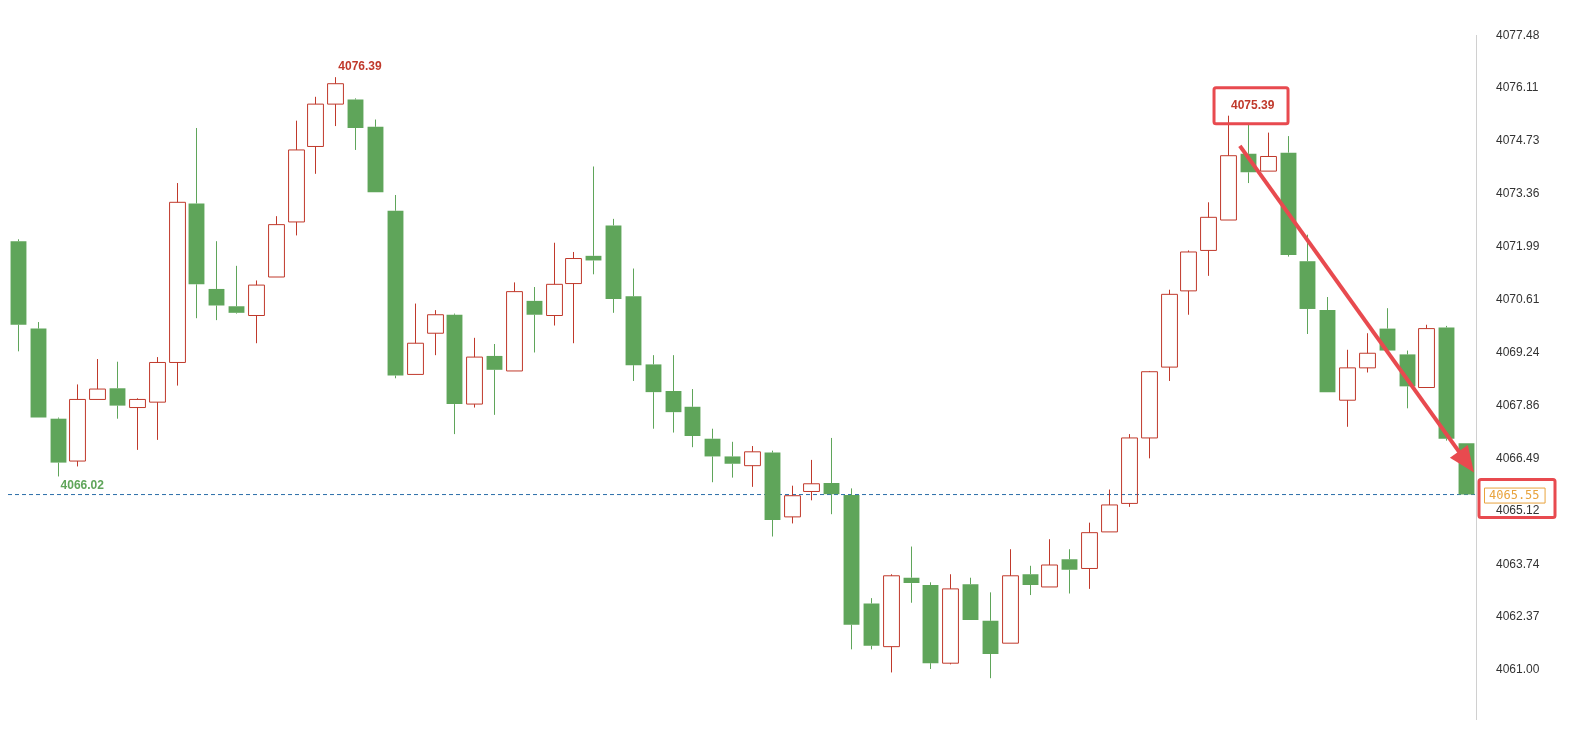 This screenshot has height=755, width=1581. What do you see at coordinates (1514, 494) in the screenshot?
I see `ref-line-label: 4065.55` at bounding box center [1514, 494].